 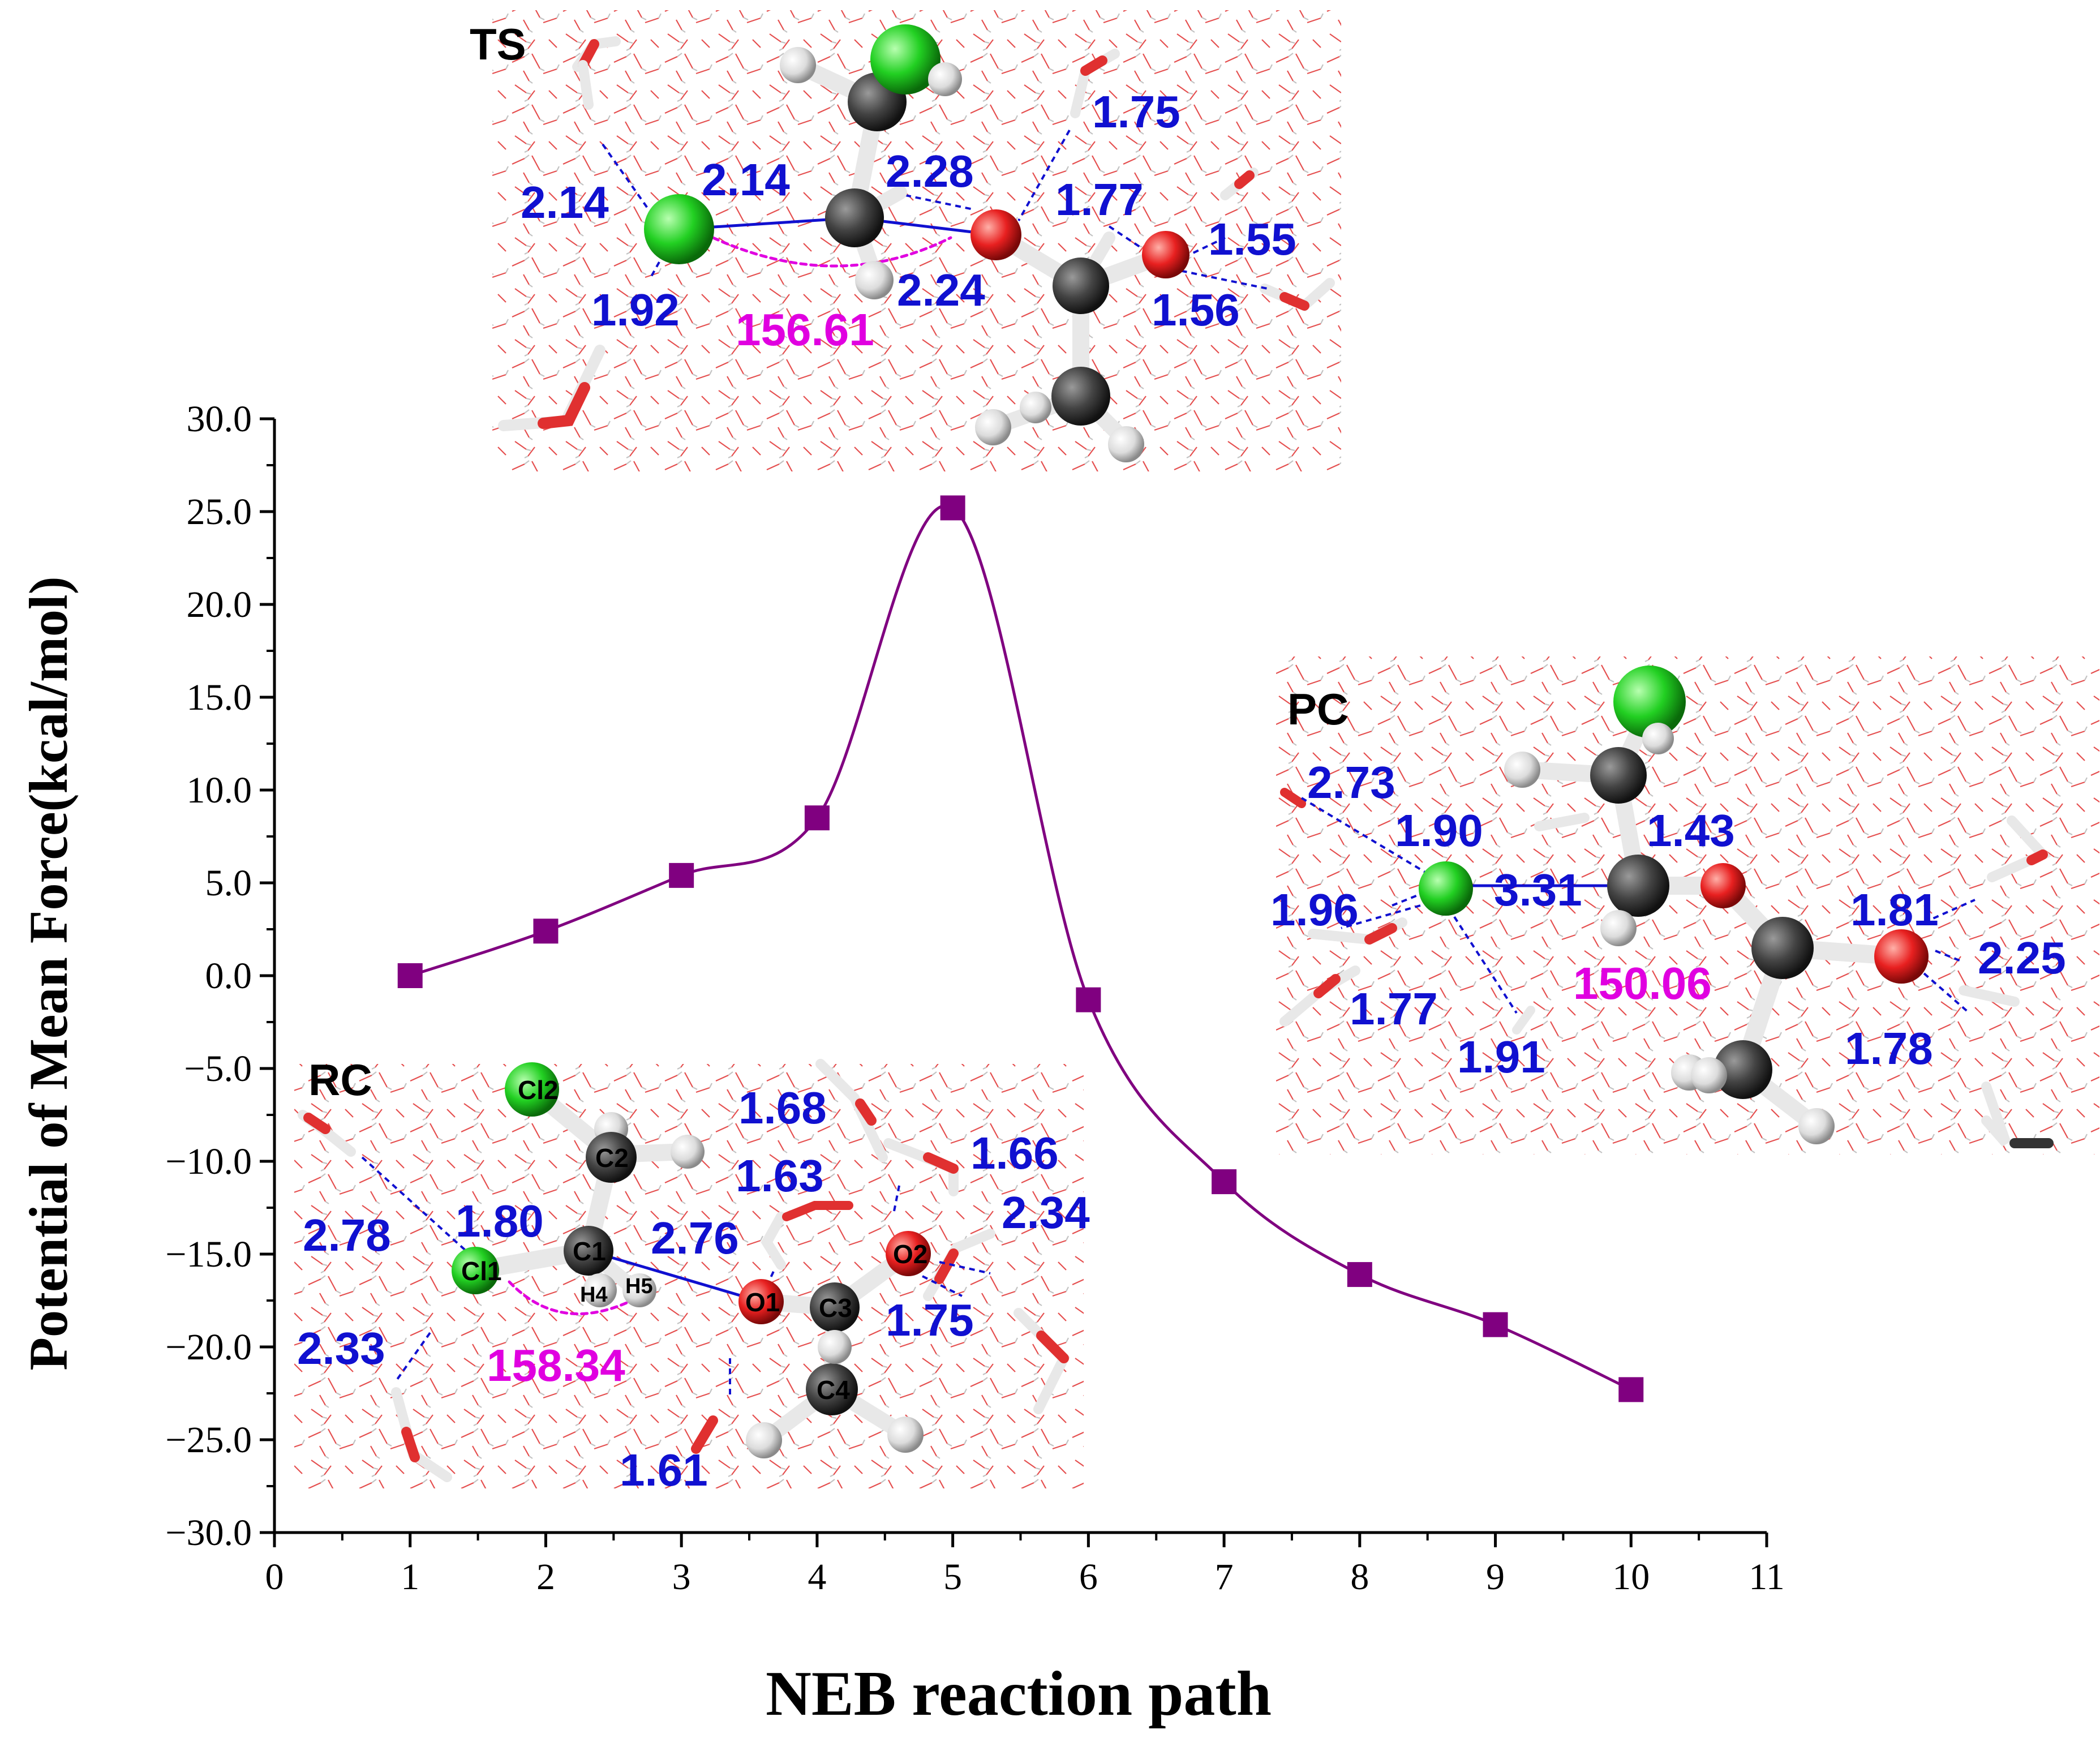 What do you see at coordinates (556, 1365) in the screenshot?
I see `rc-angle: 158.34` at bounding box center [556, 1365].